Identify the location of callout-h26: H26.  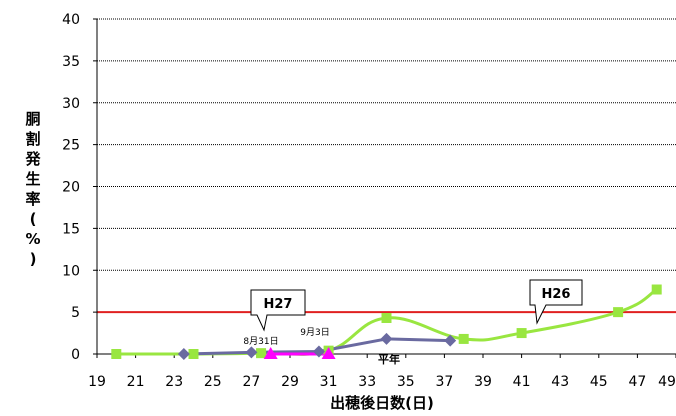
(556, 302).